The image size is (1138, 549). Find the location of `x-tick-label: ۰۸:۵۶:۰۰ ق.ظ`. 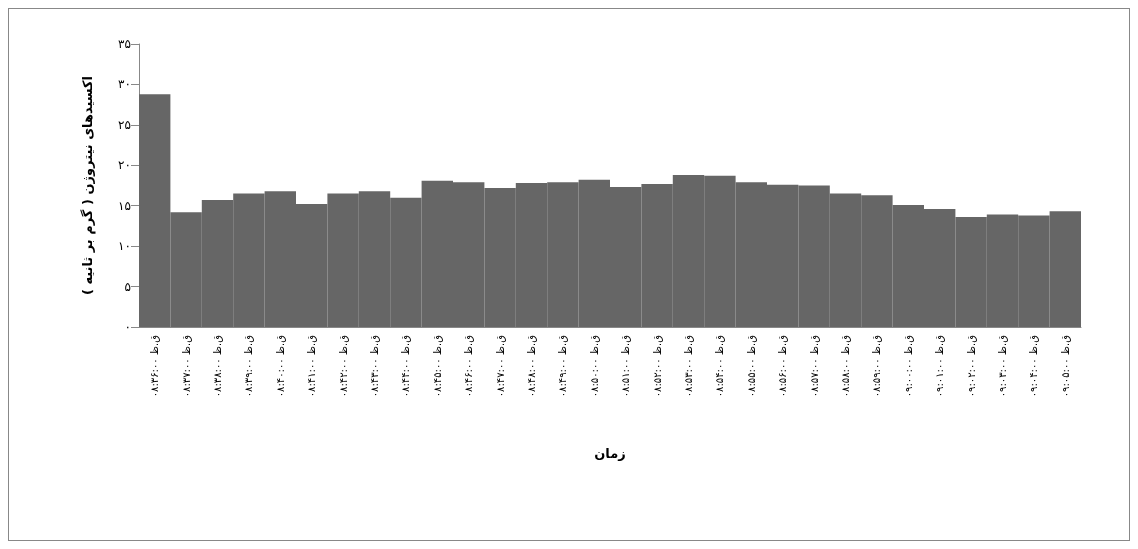

x-tick-label: ۰۸:۵۶:۰۰ ق.ظ is located at coordinates (783, 366).